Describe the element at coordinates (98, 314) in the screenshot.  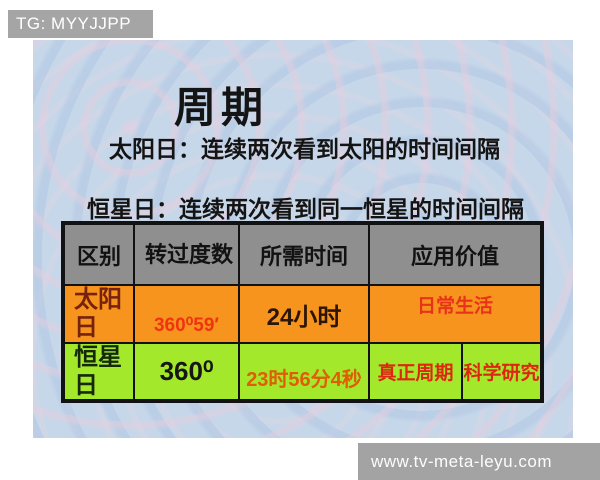
I see `solar-day-name-cell: 太阳日` at that location.